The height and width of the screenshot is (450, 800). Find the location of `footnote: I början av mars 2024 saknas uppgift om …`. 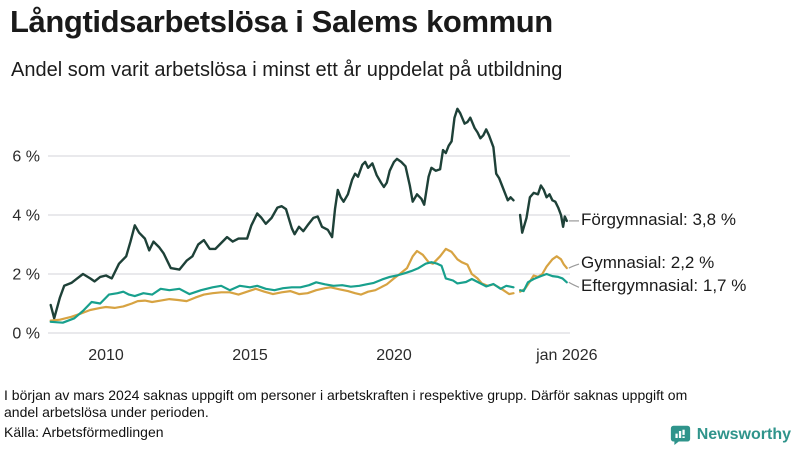

footnote: I början av mars 2024 saknas uppgift om … is located at coordinates (345, 404).